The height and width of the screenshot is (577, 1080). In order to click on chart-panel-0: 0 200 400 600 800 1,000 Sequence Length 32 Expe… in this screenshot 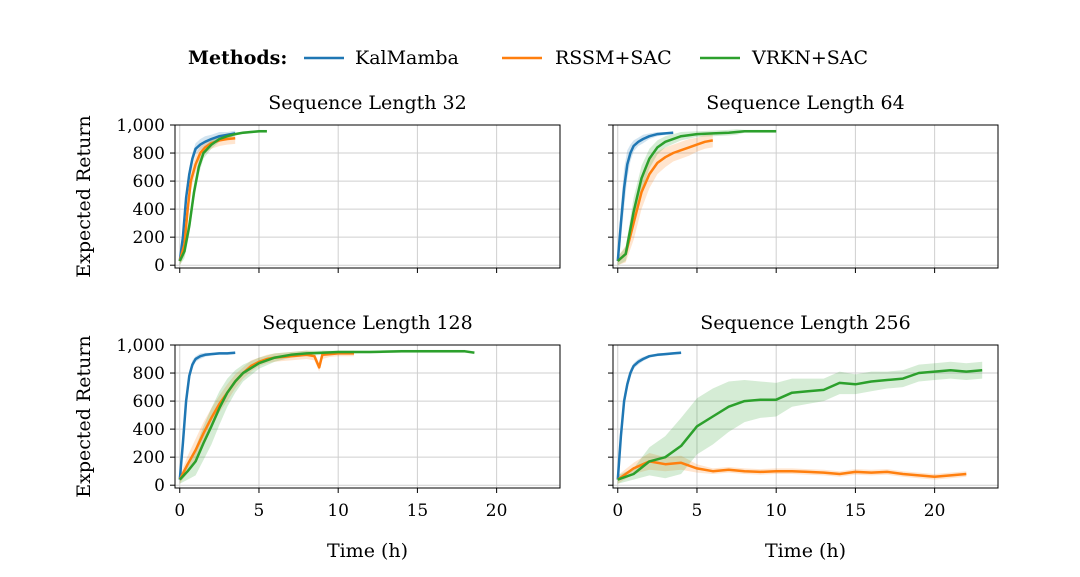, I will do `click(317, 185)`.